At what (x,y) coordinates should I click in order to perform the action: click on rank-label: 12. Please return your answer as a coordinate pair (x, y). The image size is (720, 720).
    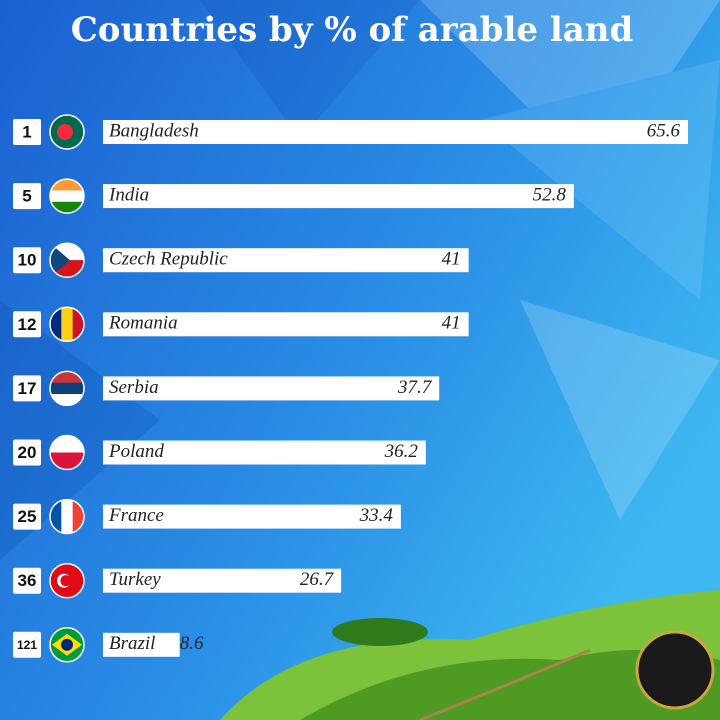
    Looking at the image, I should click on (27, 324).